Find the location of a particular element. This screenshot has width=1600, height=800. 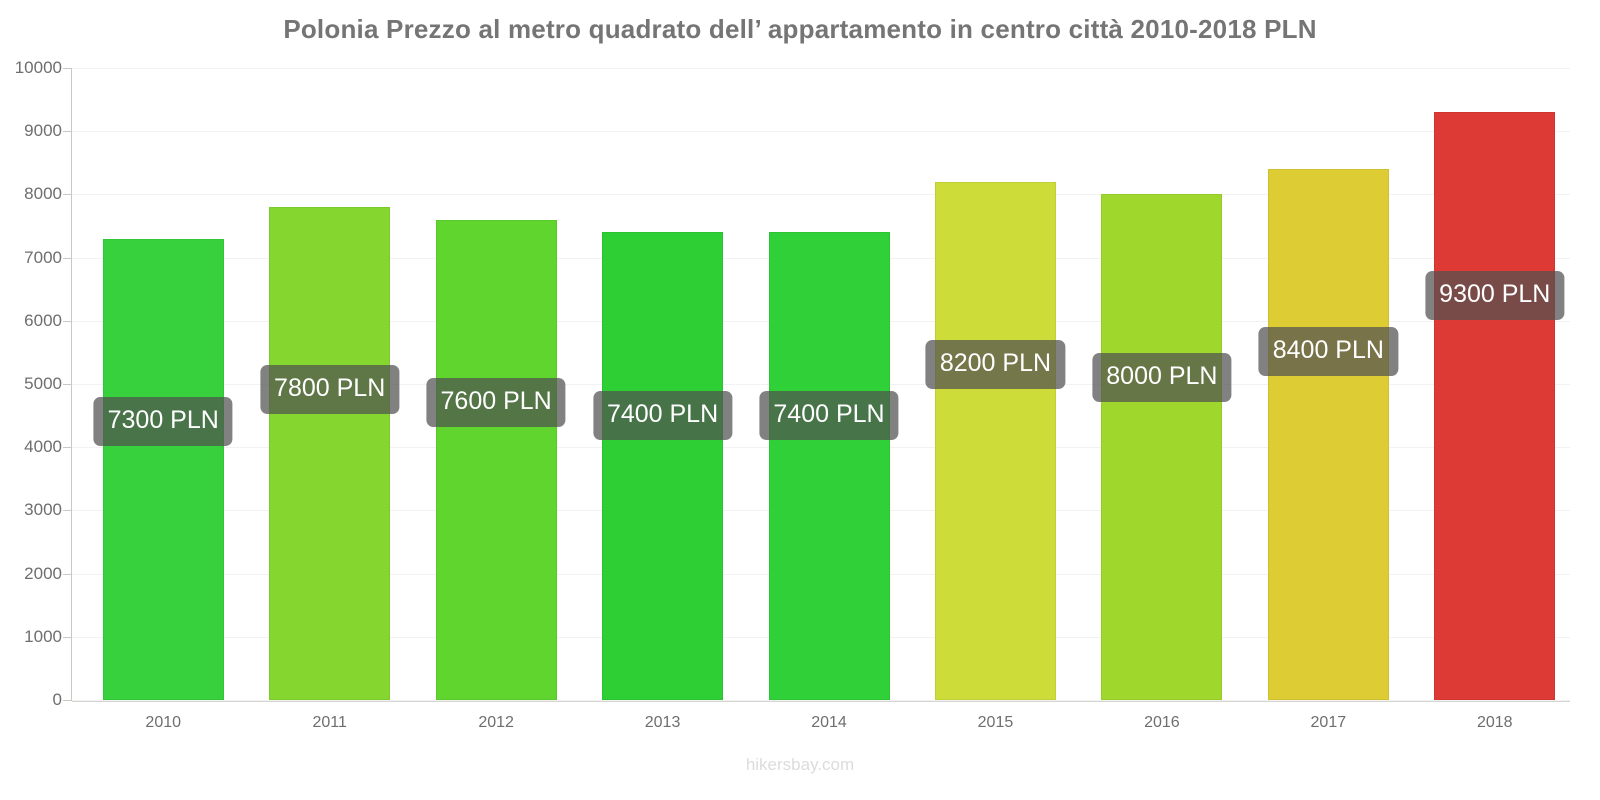

x-tick-label: 2012 is located at coordinates (496, 722).